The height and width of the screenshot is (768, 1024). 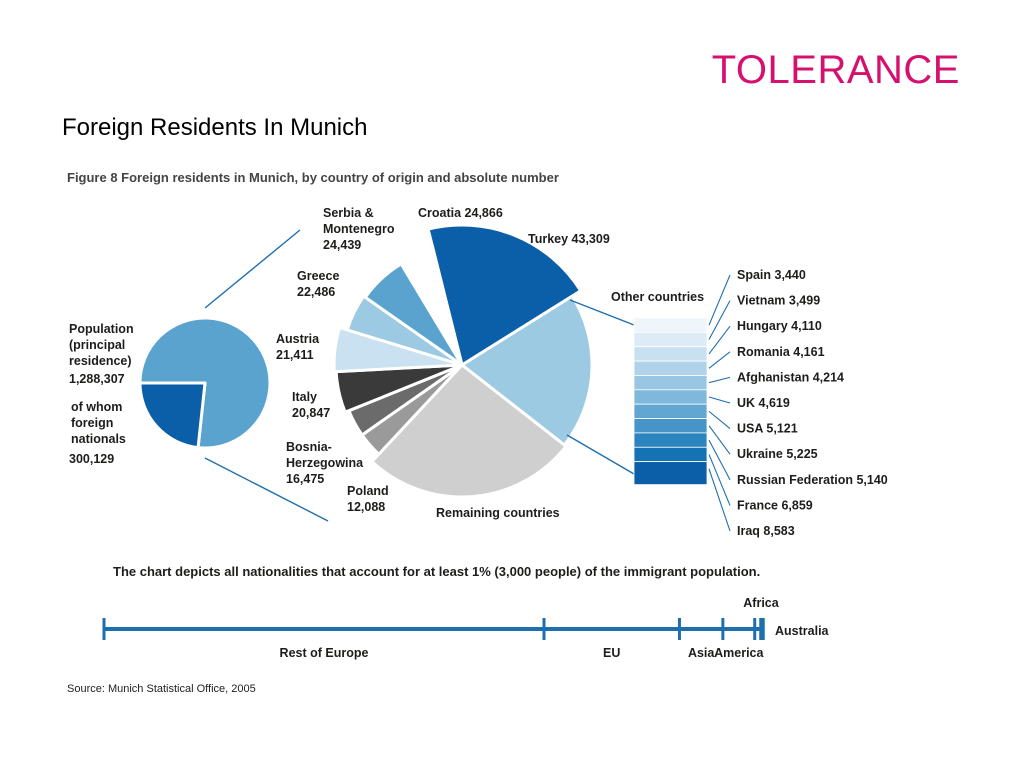 I want to click on region-label-rest-of-europe: Rest of Europe, so click(x=324, y=653).